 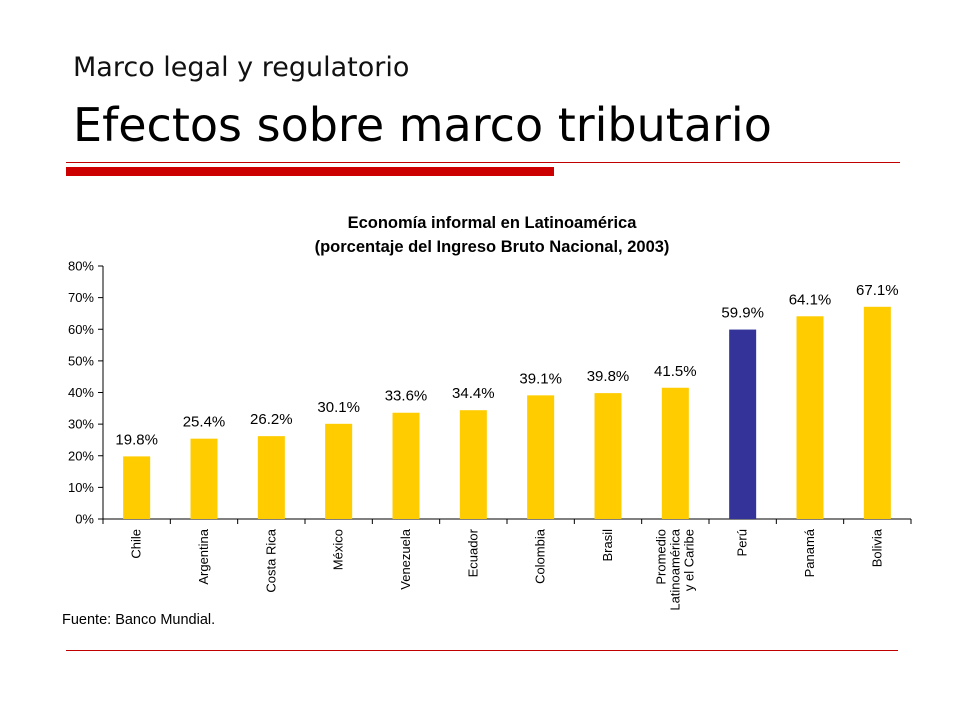 I want to click on slide-subtitle: Marco legal y regulatorio, so click(x=241, y=67).